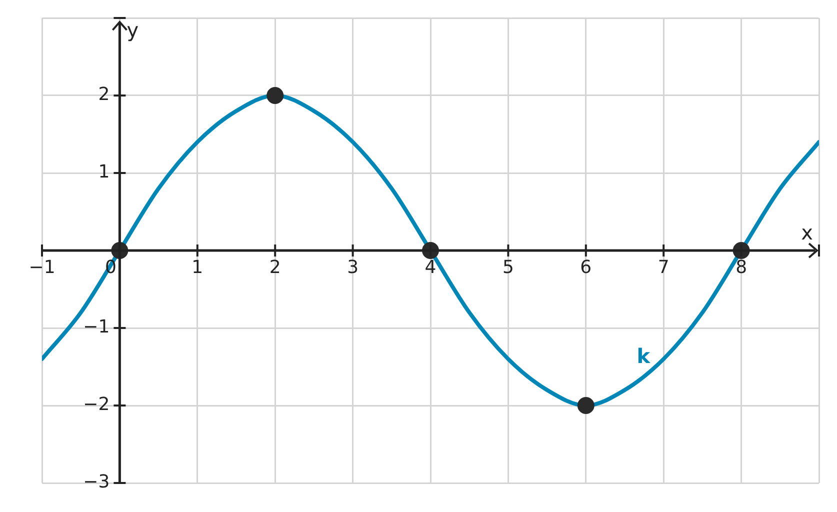 The width and height of the screenshot is (837, 512). What do you see at coordinates (132, 30) in the screenshot?
I see `y-axis-title: y` at bounding box center [132, 30].